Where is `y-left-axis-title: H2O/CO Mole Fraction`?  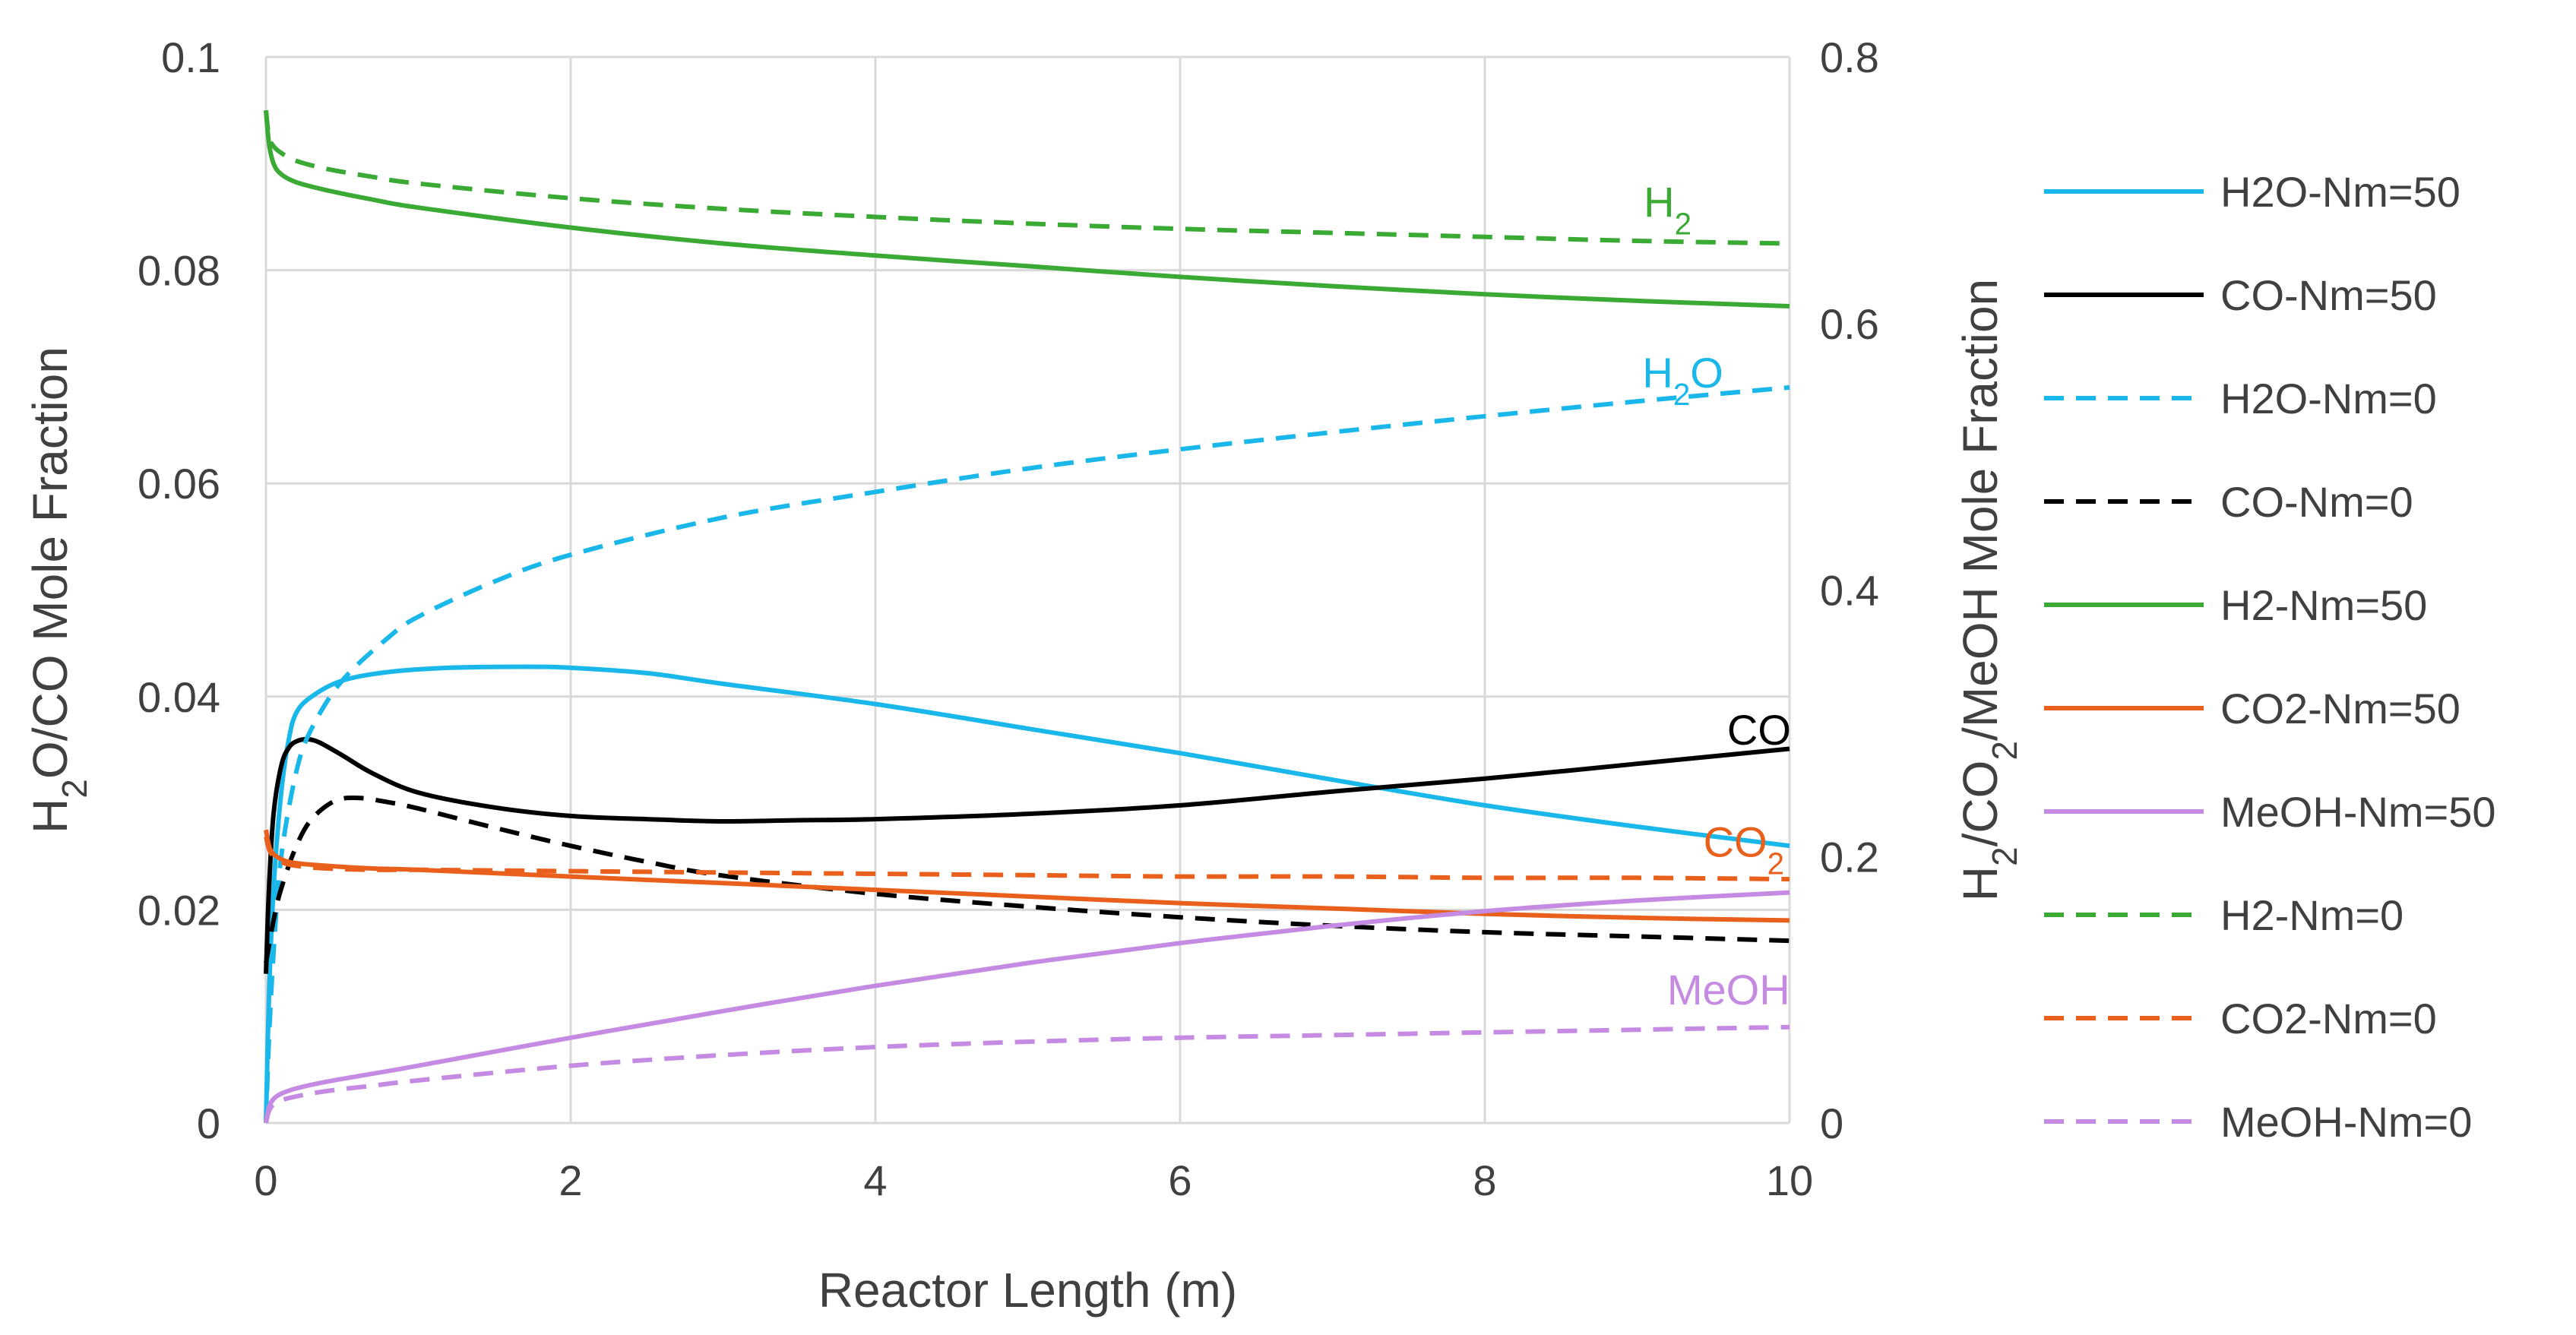
y-left-axis-title: H2O/CO Mole Fraction is located at coordinates (59, 590).